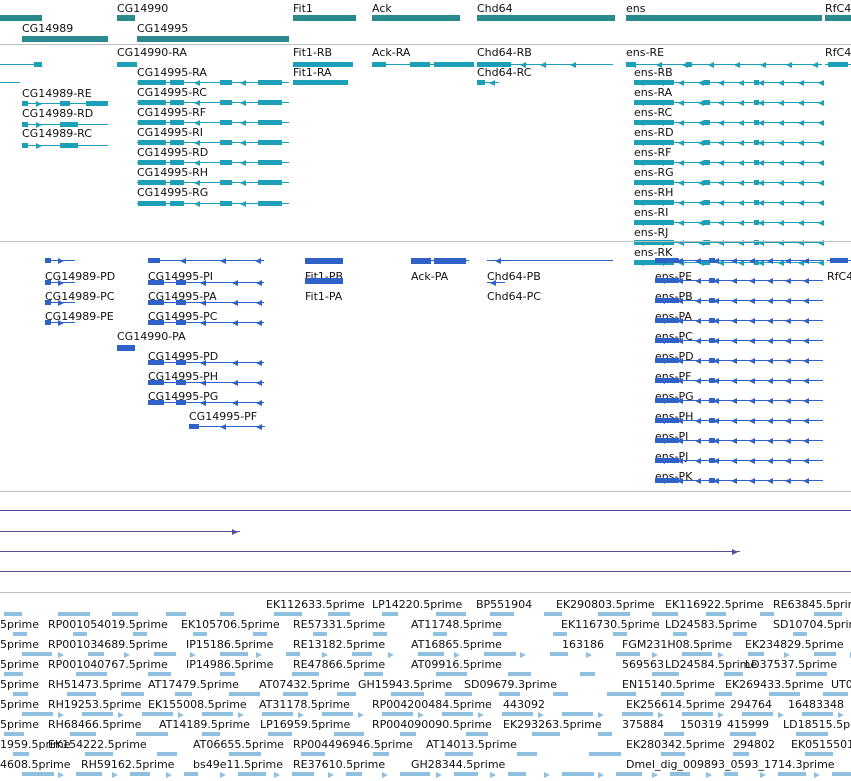 The height and width of the screenshot is (781, 851). Describe the element at coordinates (514, 276) in the screenshot. I see `transcript-label: Chd64-PB` at that location.